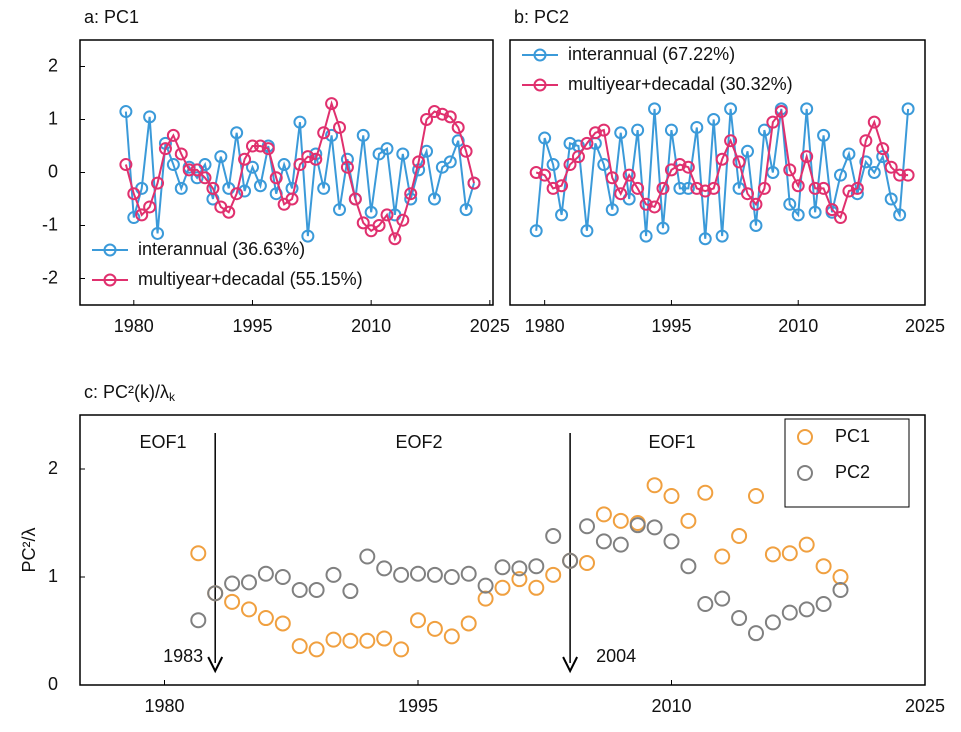 The image size is (961, 732). What do you see at coordinates (50, 224) in the screenshot?
I see `y-tick-label: -1` at bounding box center [50, 224].